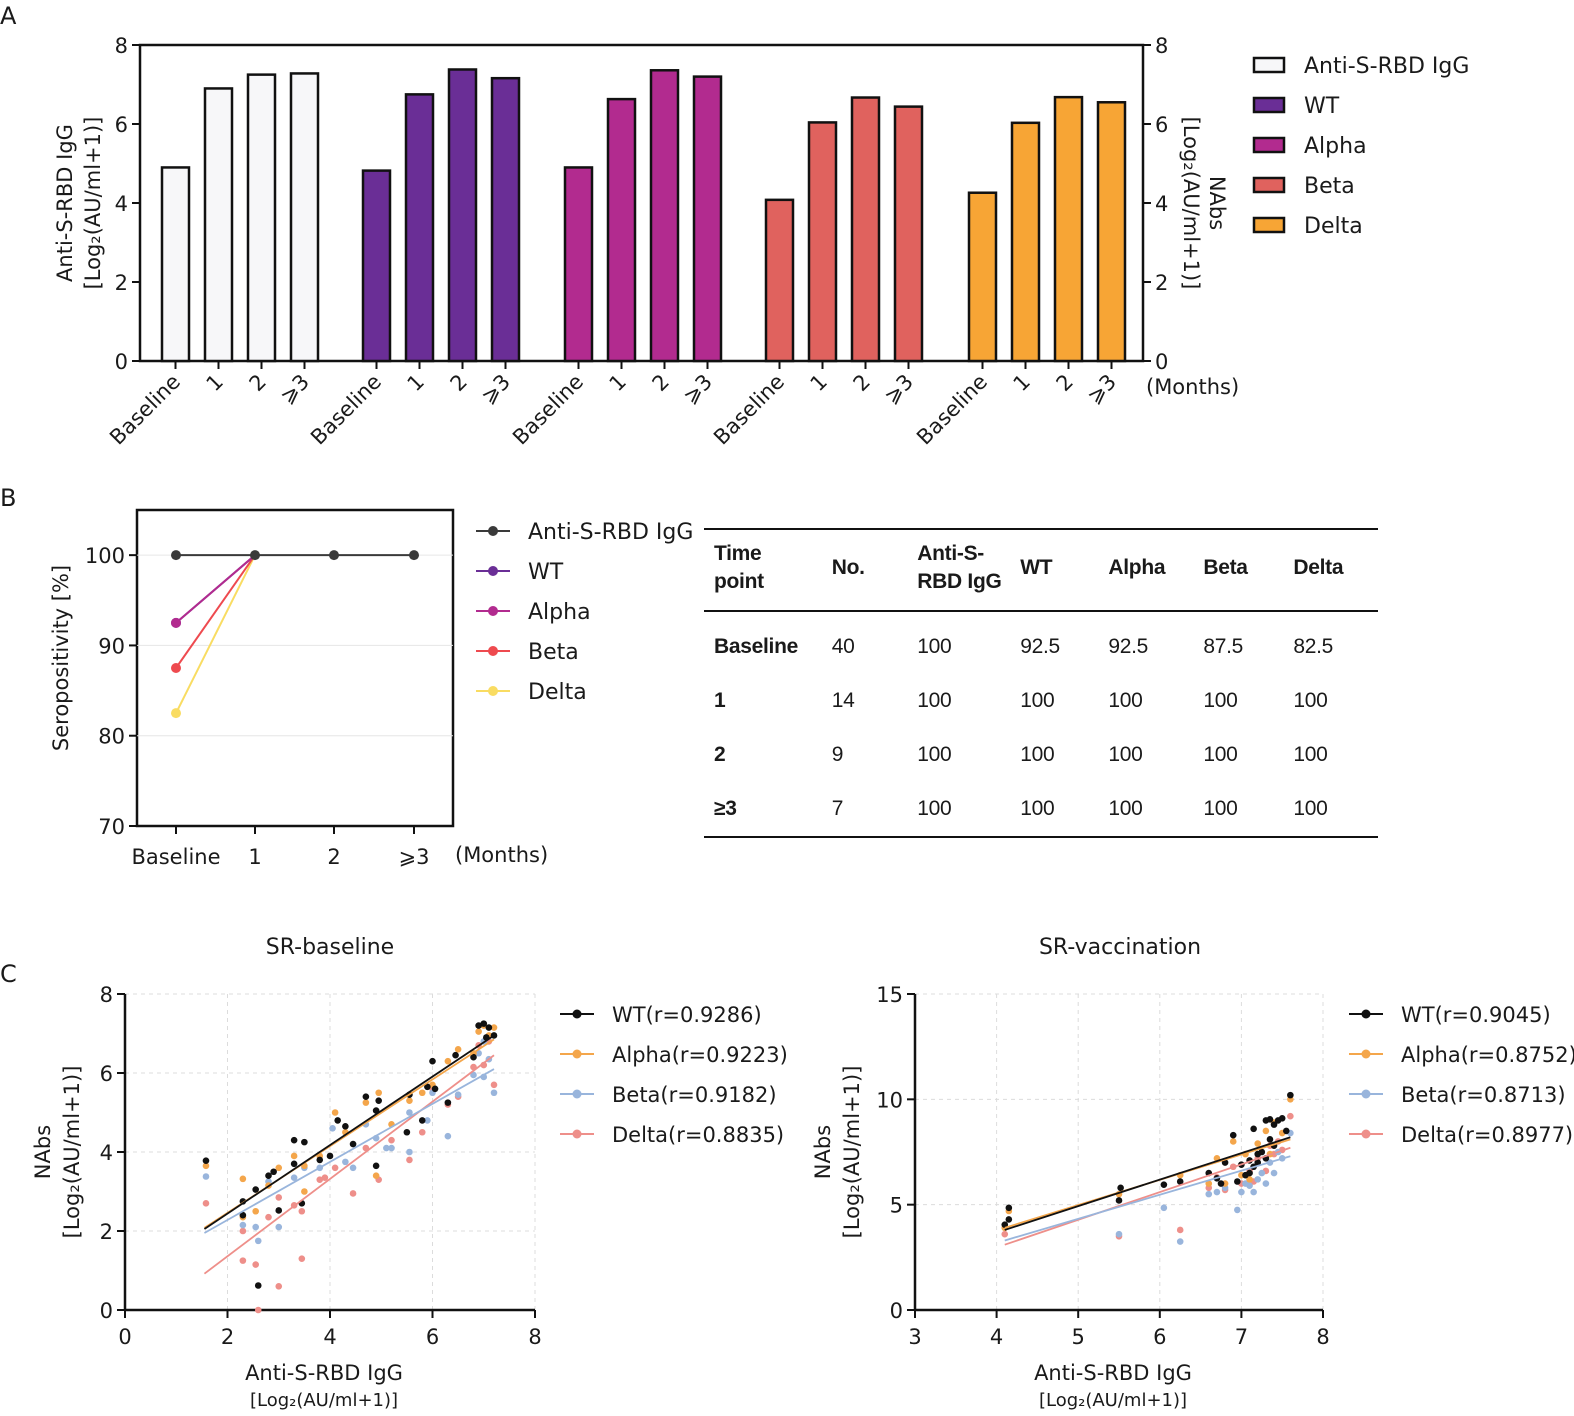 The width and height of the screenshot is (1574, 1416). I want to click on y2-tick-label: 2, so click(1161, 283).